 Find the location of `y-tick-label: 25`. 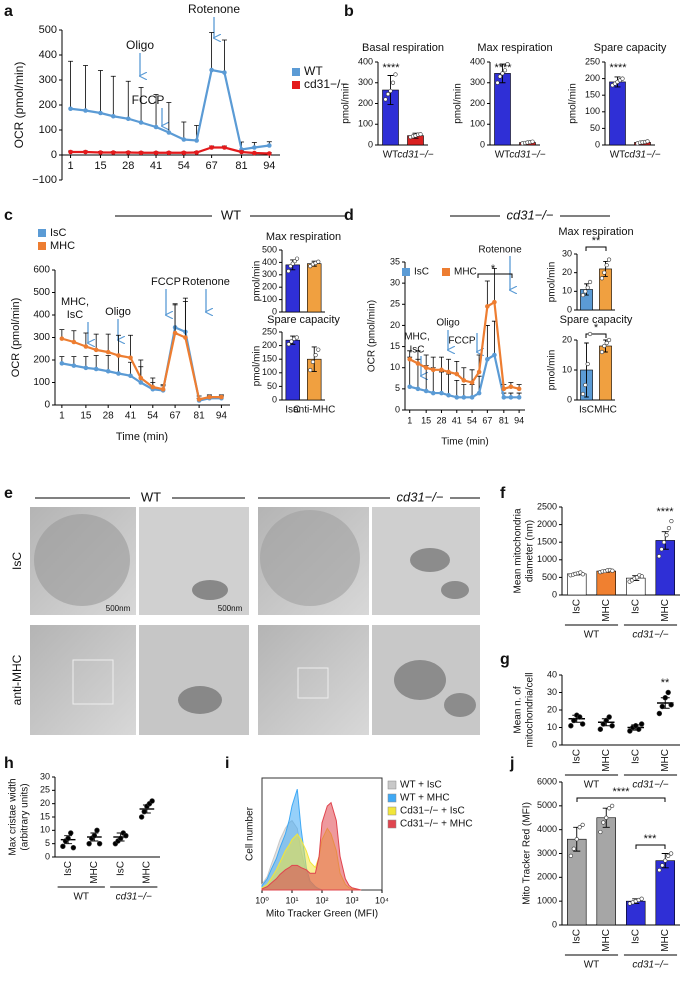

y-tick-label: 25 is located at coordinates (395, 304).